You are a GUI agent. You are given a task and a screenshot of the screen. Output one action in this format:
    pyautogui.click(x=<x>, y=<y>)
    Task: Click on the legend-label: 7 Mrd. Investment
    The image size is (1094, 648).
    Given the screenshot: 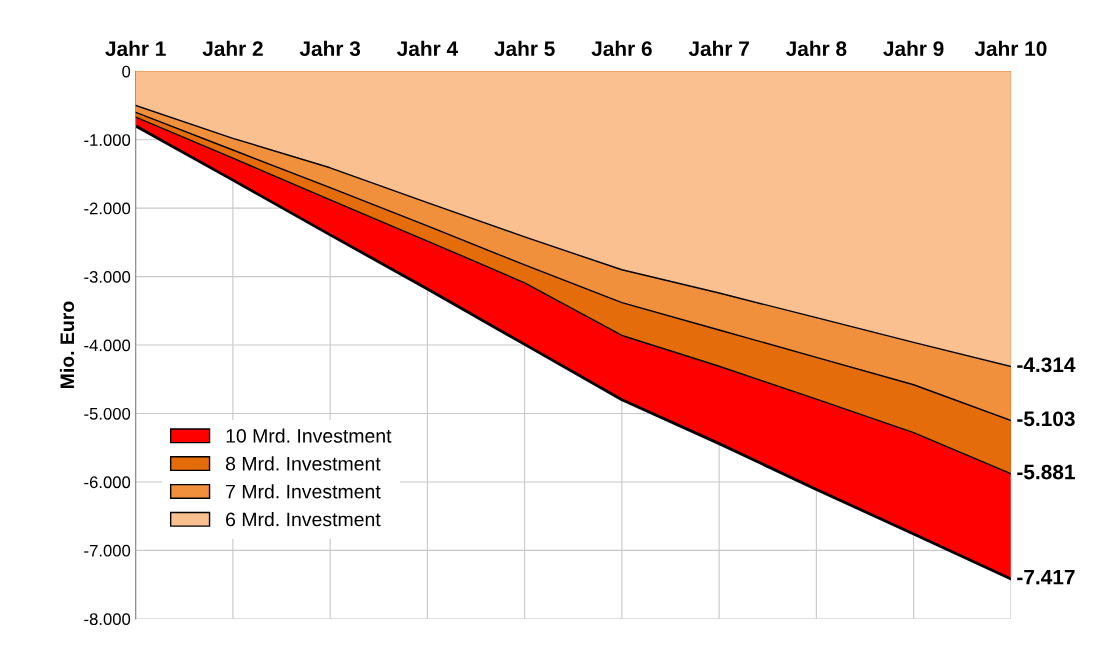 What is the action you would take?
    pyautogui.click(x=303, y=491)
    